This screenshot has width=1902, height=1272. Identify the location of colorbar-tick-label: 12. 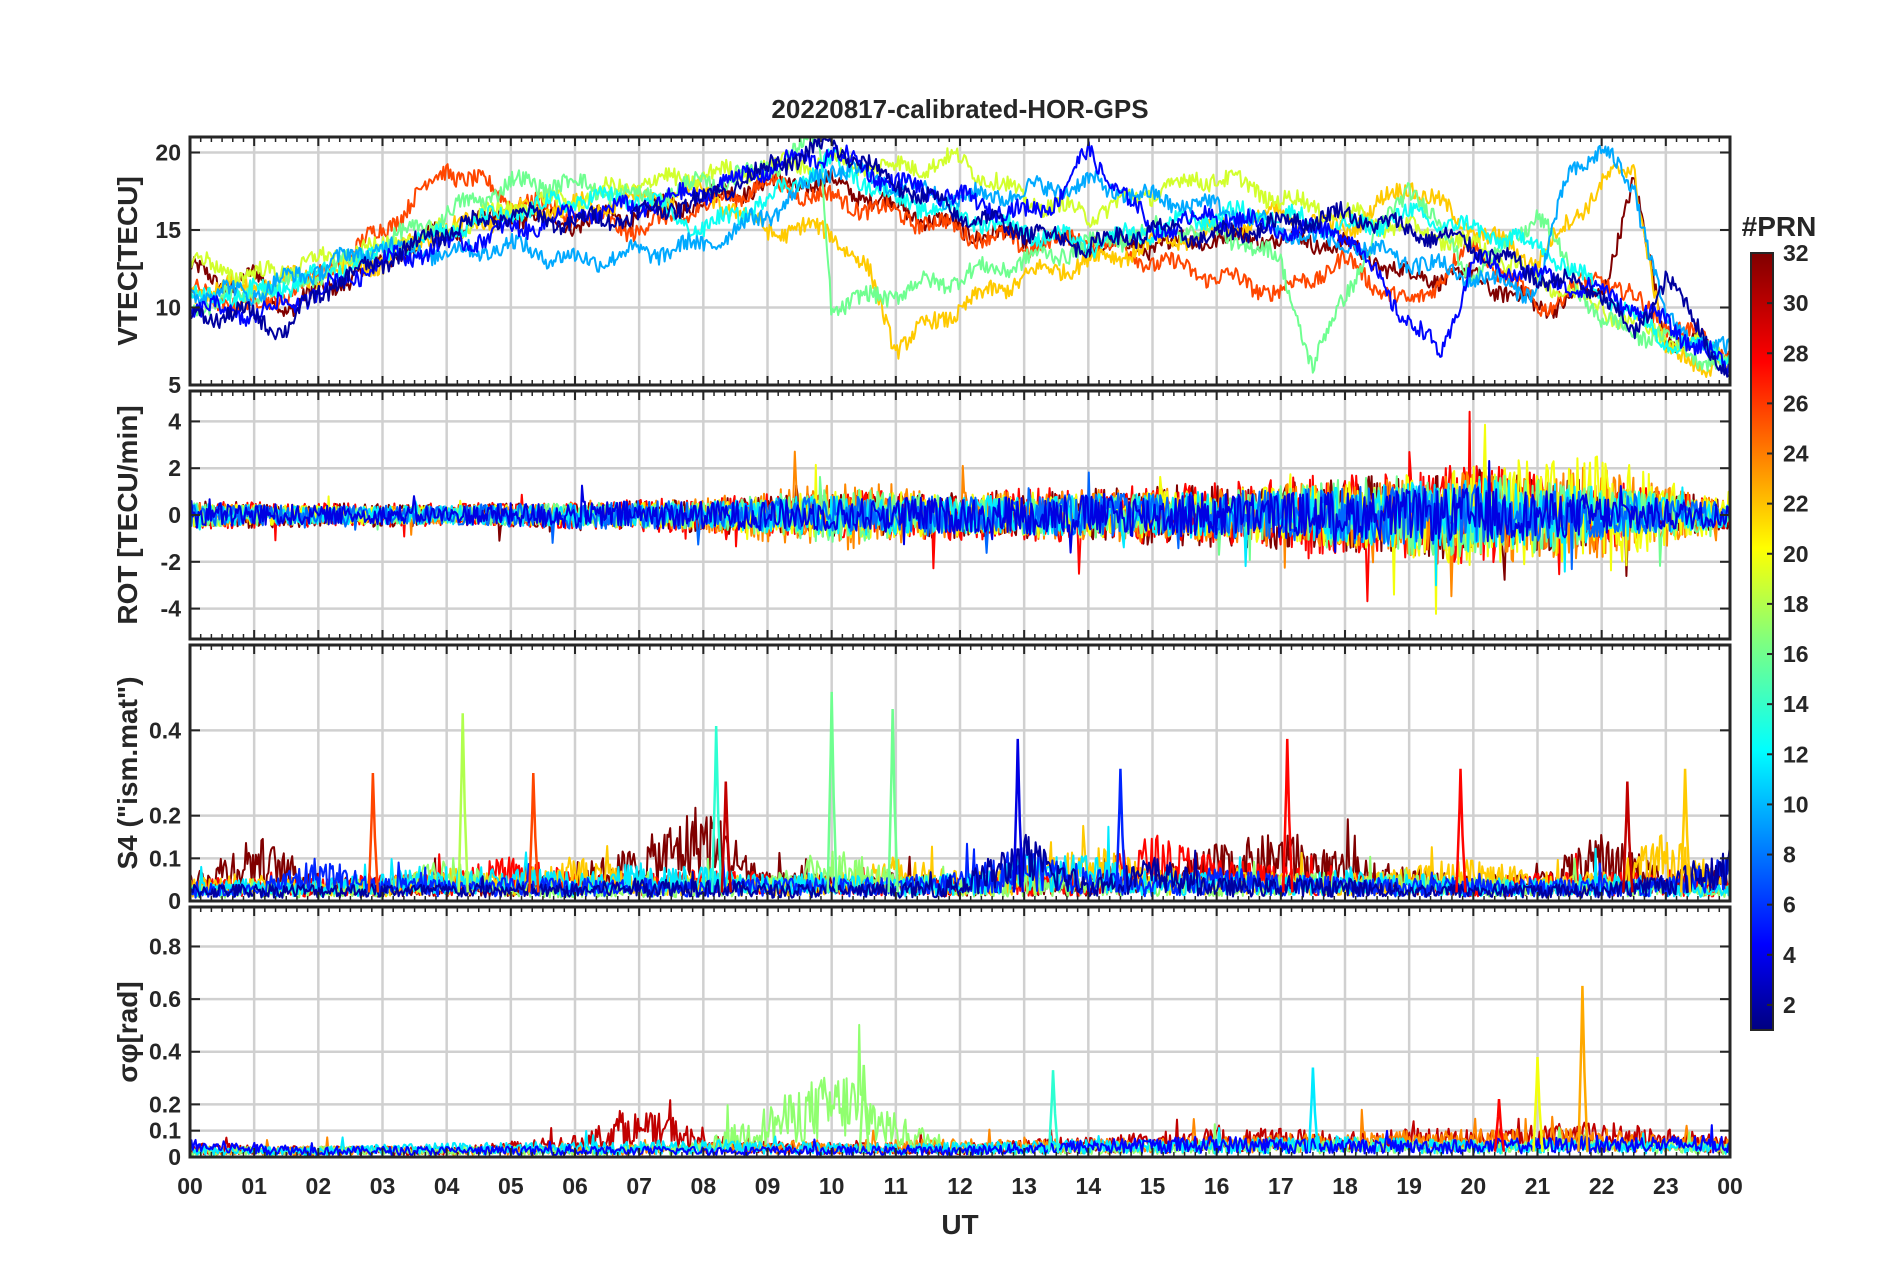
(1796, 754).